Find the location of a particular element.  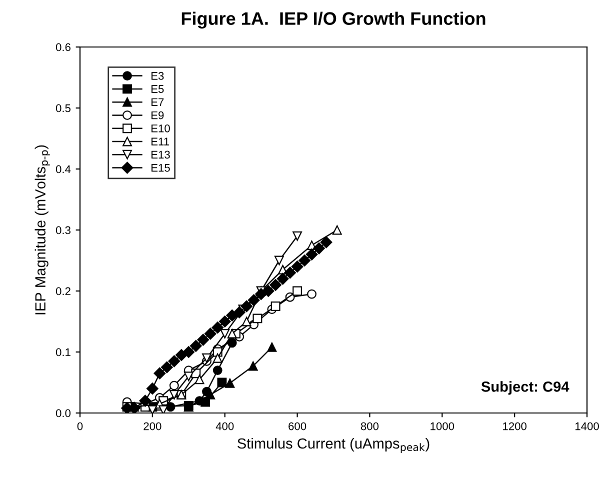

legend-label: E9 is located at coordinates (158, 115).